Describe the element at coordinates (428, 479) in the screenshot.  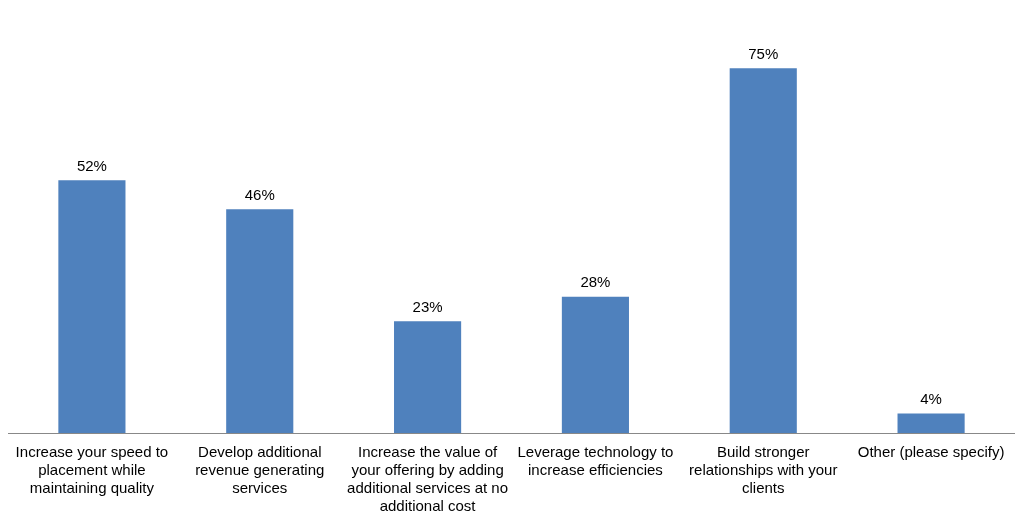
I see `x-tick-label: Increase the value of your offering by adding additional services at no additional cost` at that location.